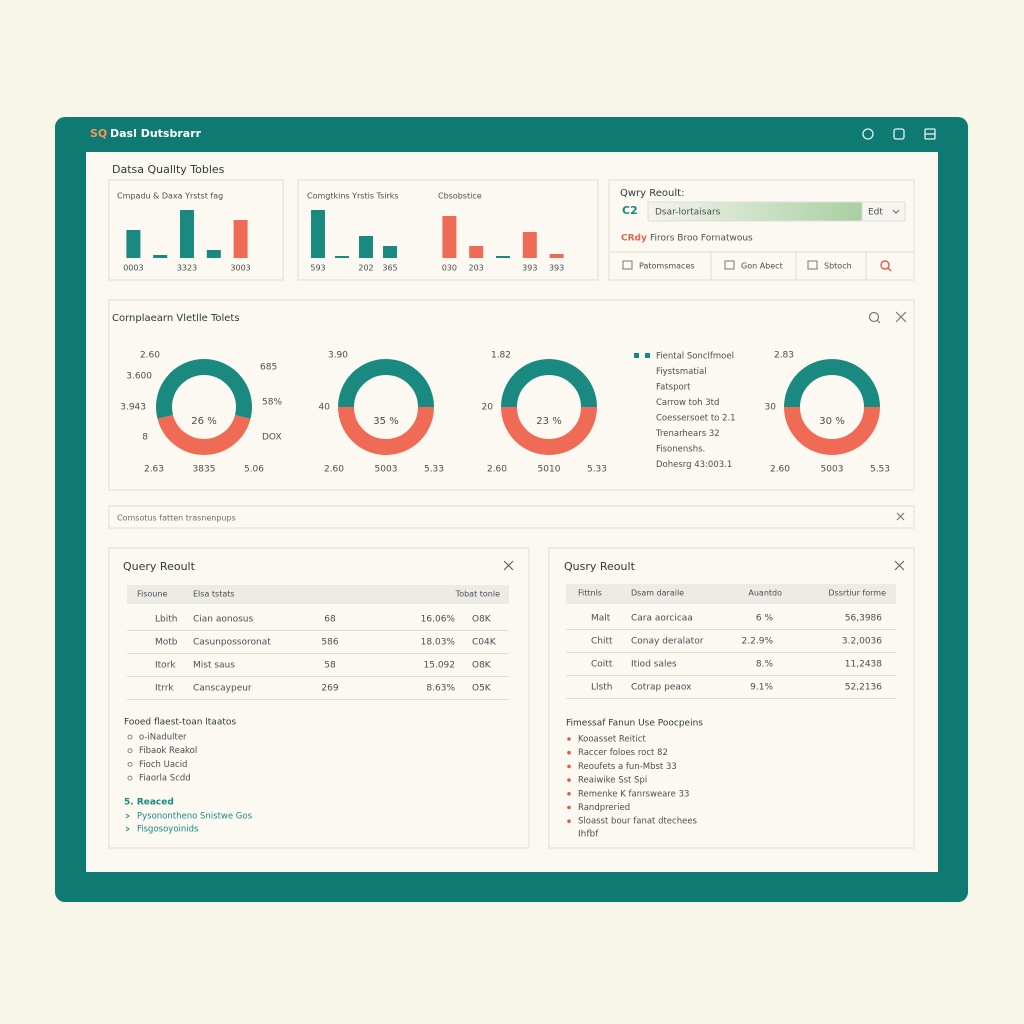 This screenshot has width=1024, height=1024. Describe the element at coordinates (176, 518) in the screenshot. I see `notice-text: Comsotus fatten trasnenpups` at that location.